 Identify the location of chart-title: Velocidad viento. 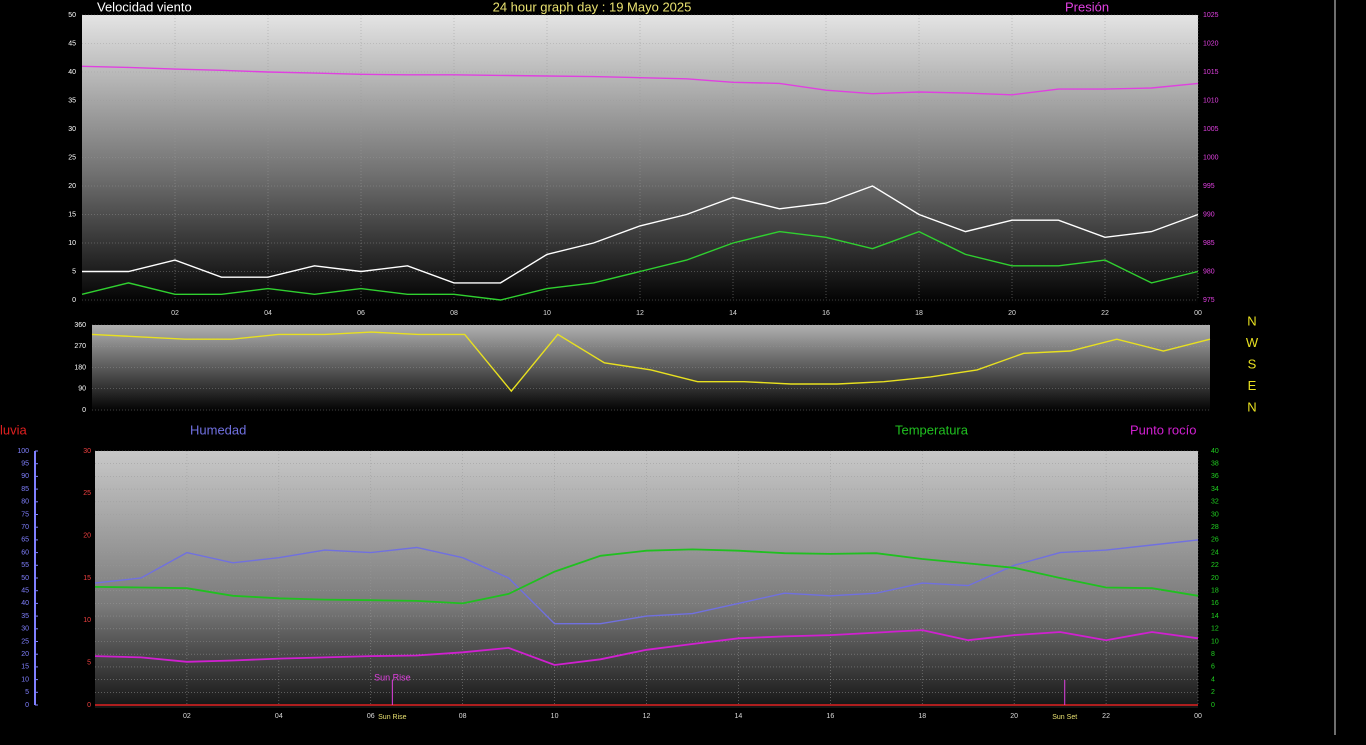
(144, 7).